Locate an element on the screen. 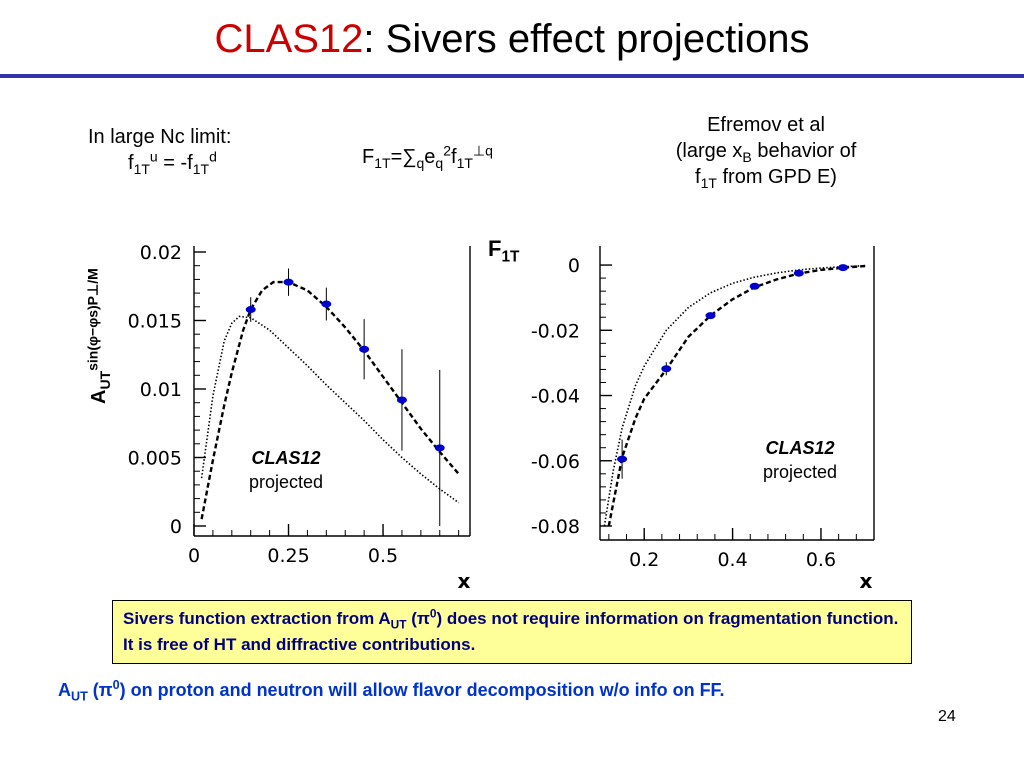 The image size is (1024, 768). title-clas12: CLAS12 is located at coordinates (289, 39).